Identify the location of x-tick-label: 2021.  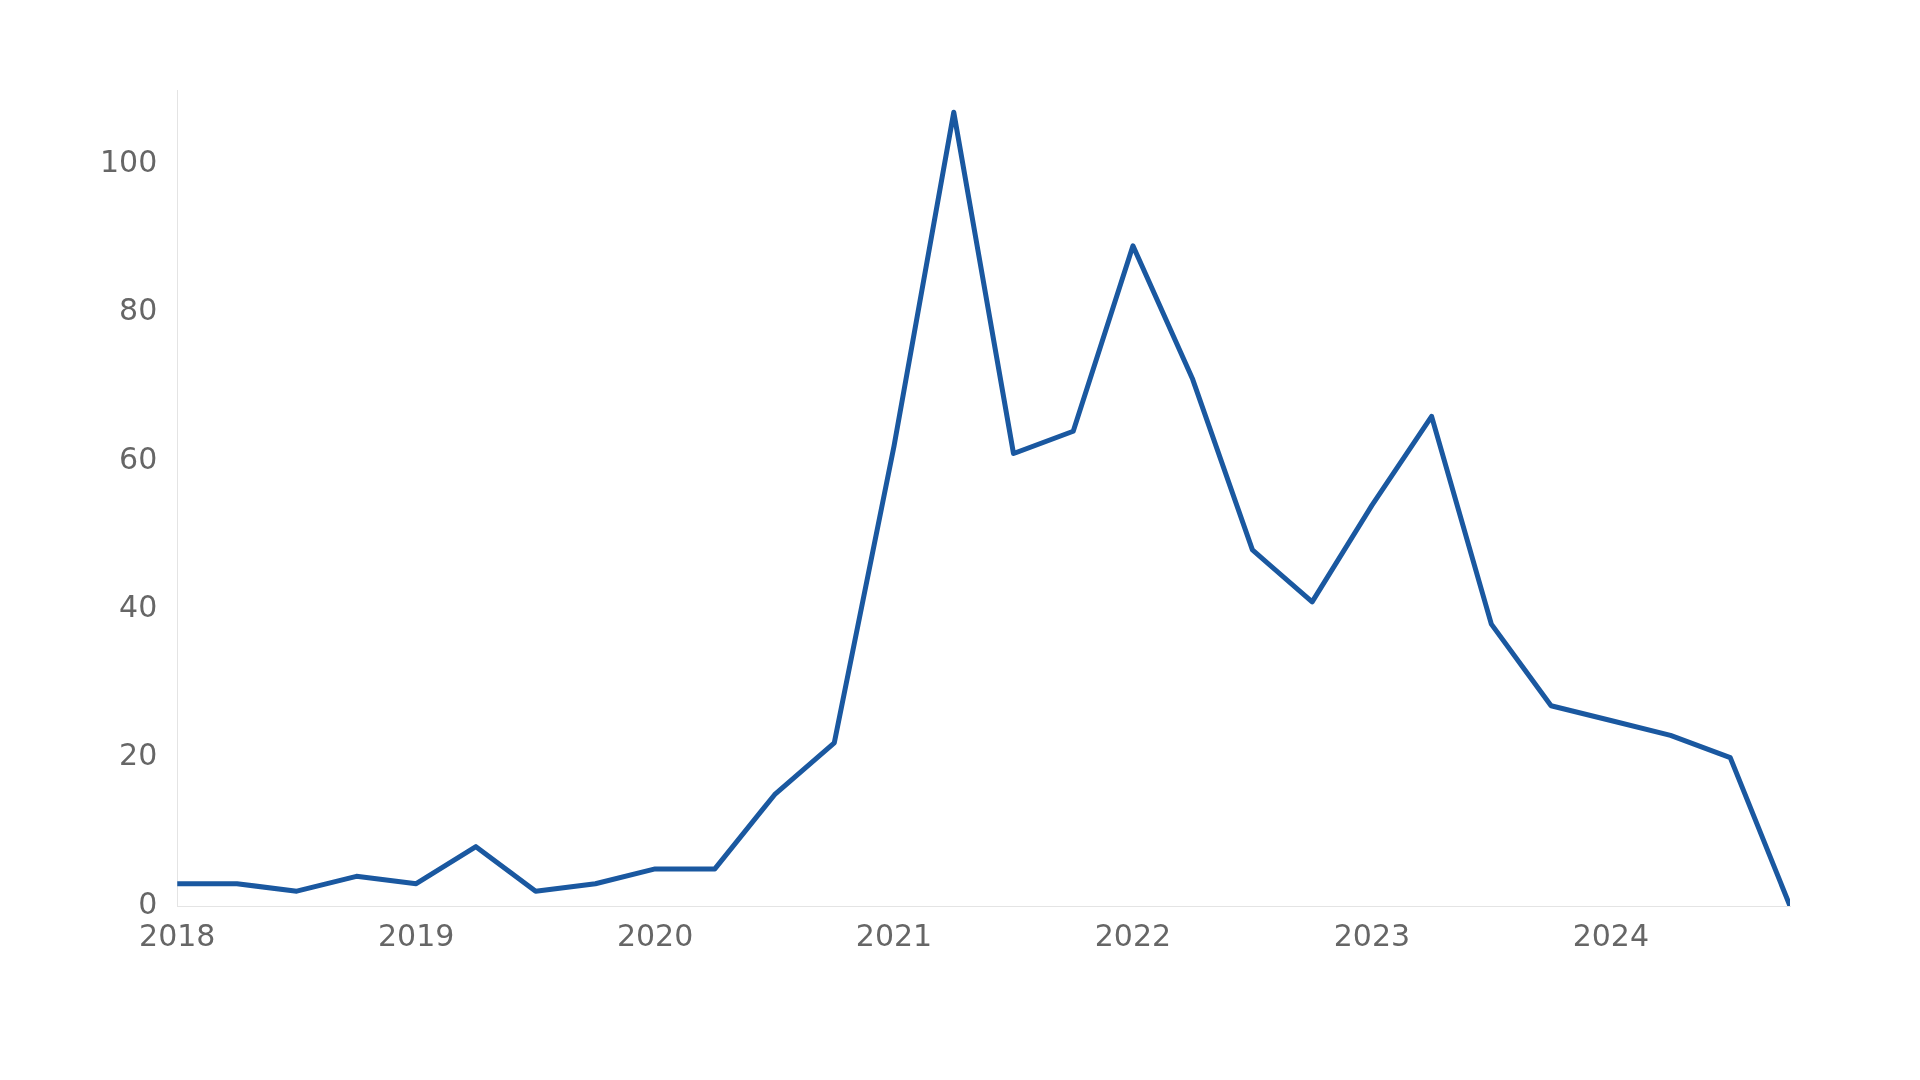
(894, 935).